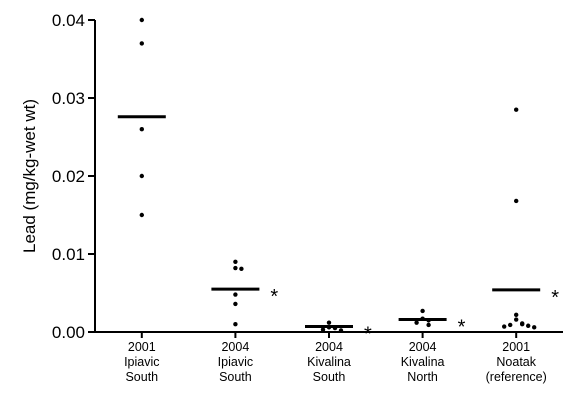  What do you see at coordinates (29, 176) in the screenshot?
I see `y-axis-title: Lead (mg/kg-wet wt)` at bounding box center [29, 176].